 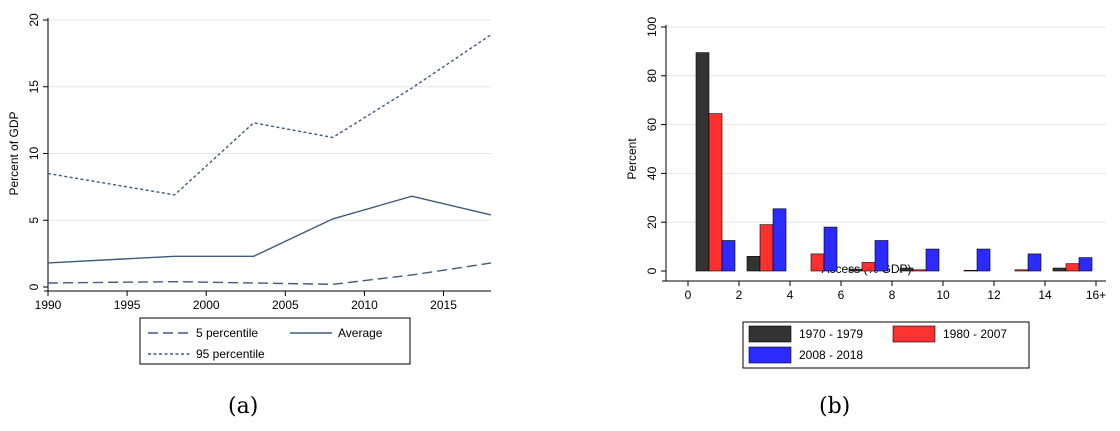 I want to click on series-line-5-percentile, so click(x=269, y=274).